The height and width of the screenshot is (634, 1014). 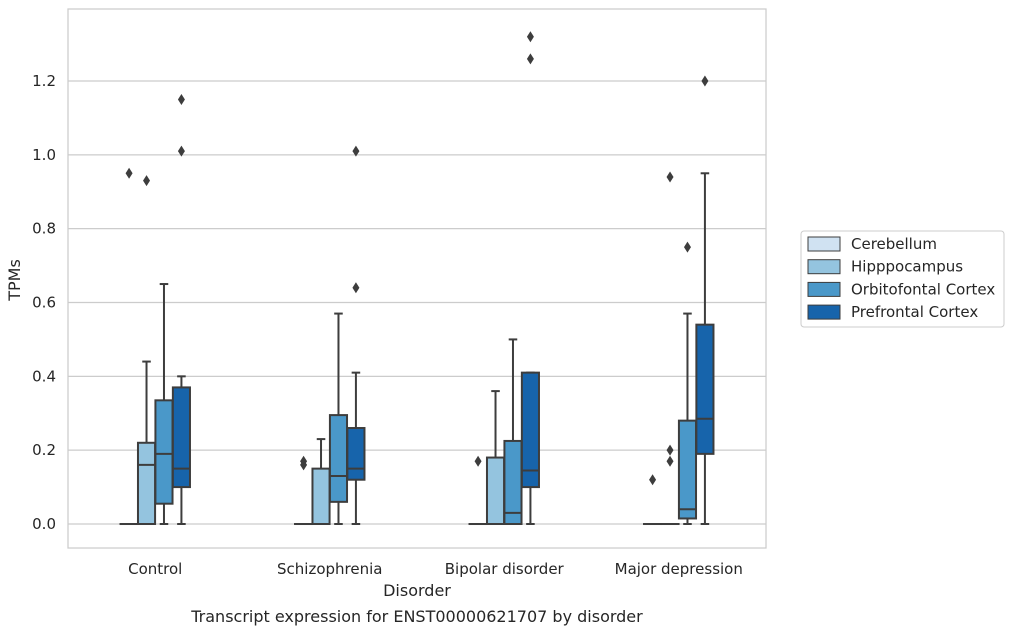 I want to click on legend-label: Cerebellum, so click(x=894, y=244).